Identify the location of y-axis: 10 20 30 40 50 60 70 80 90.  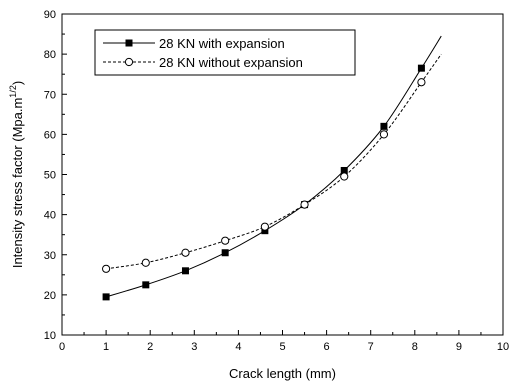
(55, 175).